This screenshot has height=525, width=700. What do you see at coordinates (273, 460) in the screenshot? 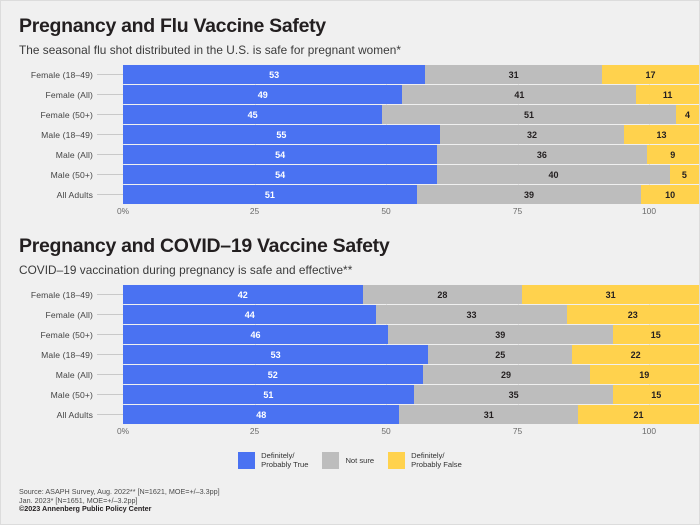
I see `legend-item-true: Definitely/ Probably True` at bounding box center [273, 460].